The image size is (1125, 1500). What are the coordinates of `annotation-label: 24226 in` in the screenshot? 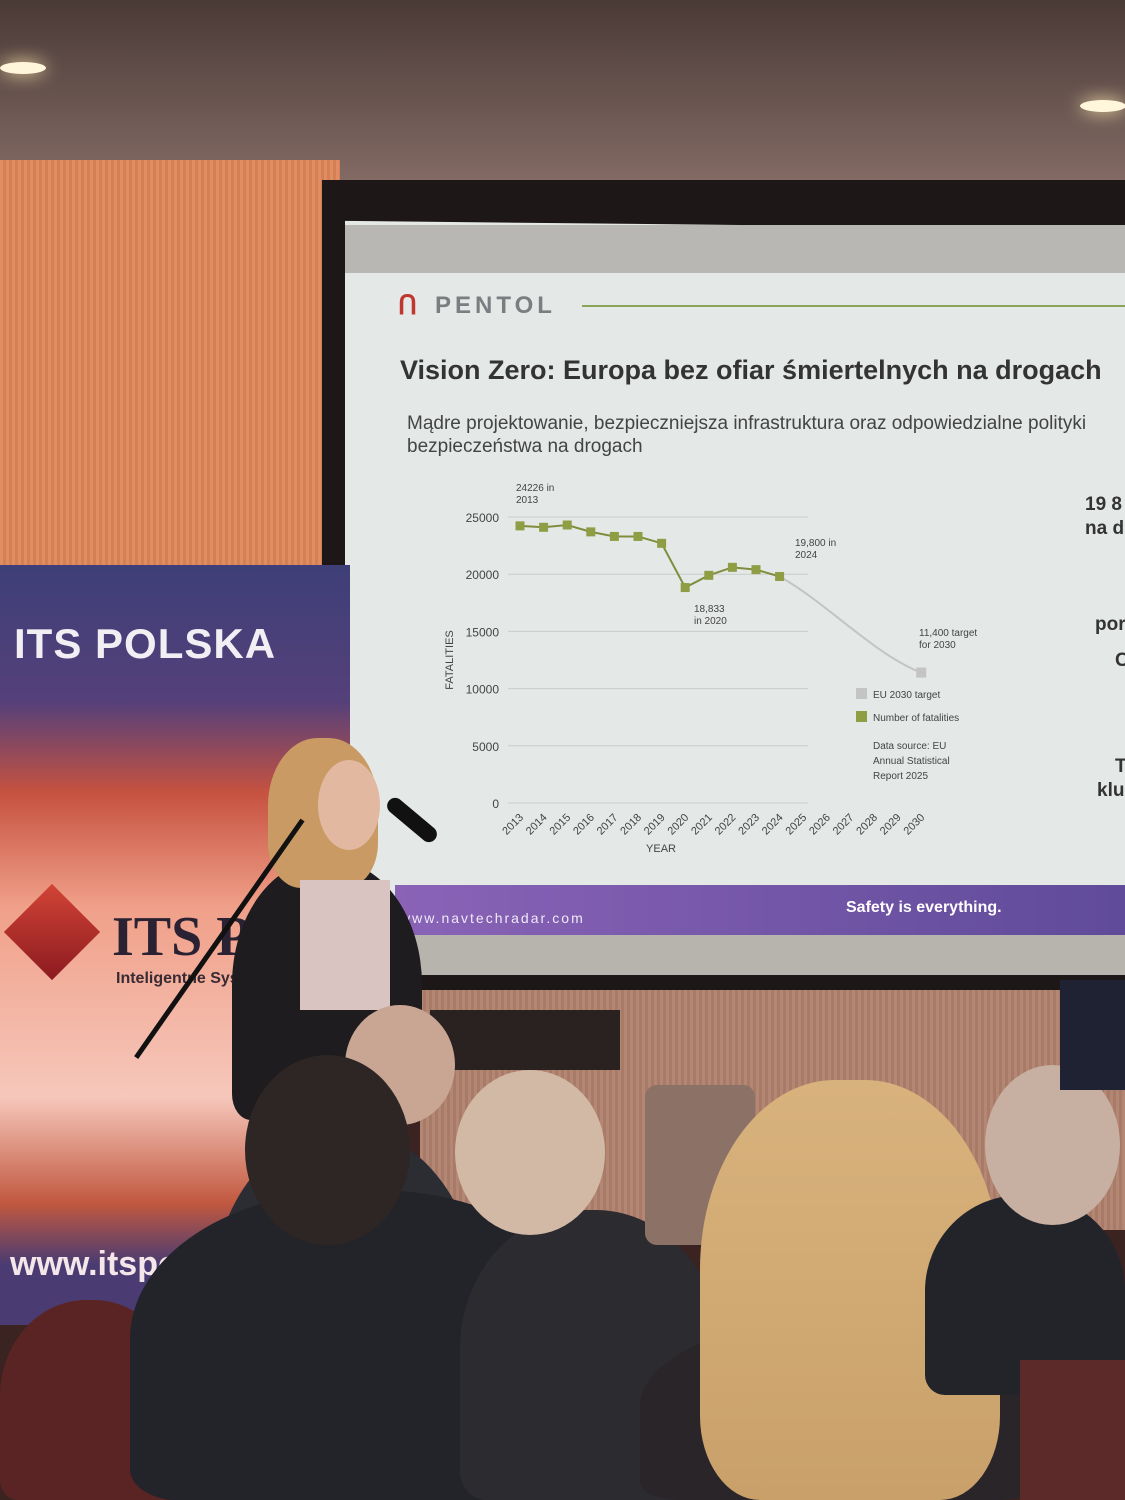 It's located at (535, 488).